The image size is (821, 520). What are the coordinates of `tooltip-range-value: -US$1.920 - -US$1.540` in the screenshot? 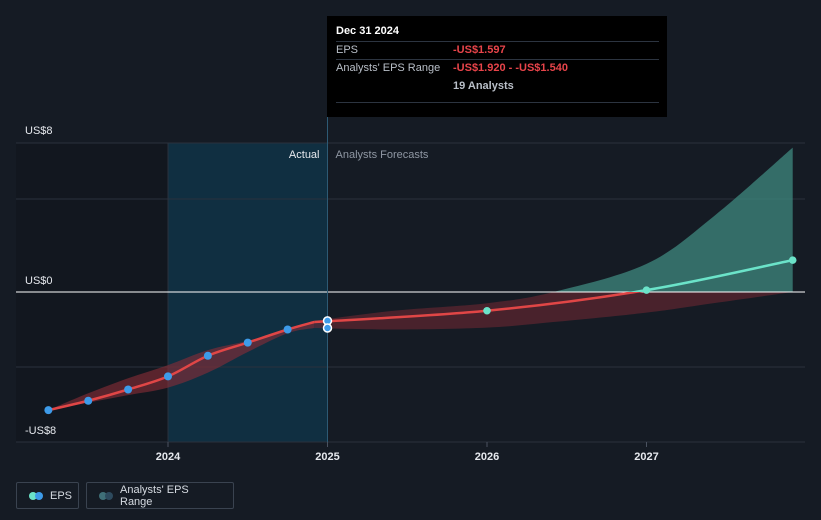 It's located at (510, 68).